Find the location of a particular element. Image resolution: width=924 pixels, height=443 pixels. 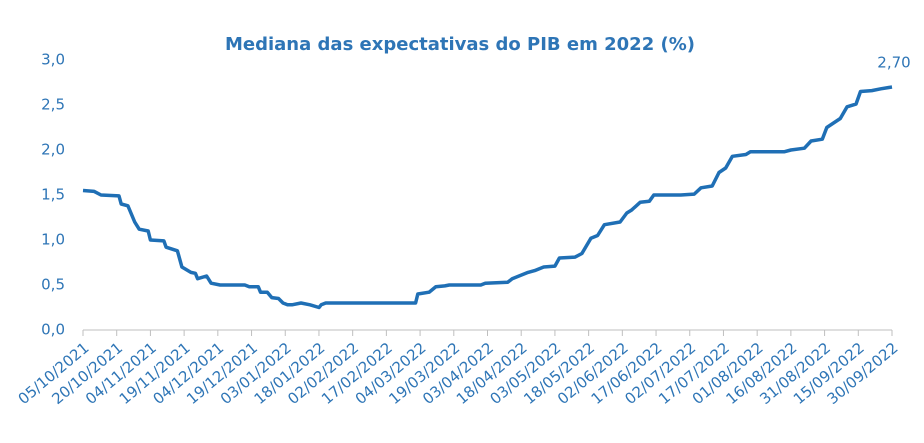

y-tick-label: 1,0 is located at coordinates (53, 240).